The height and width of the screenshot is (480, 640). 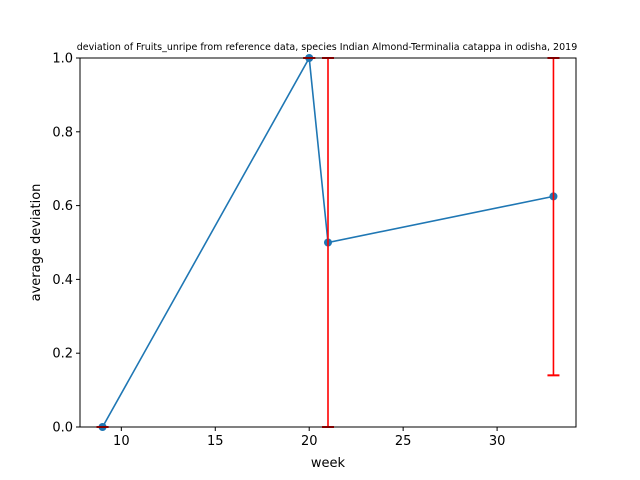 I want to click on x-tick-label: 10, so click(x=121, y=441).